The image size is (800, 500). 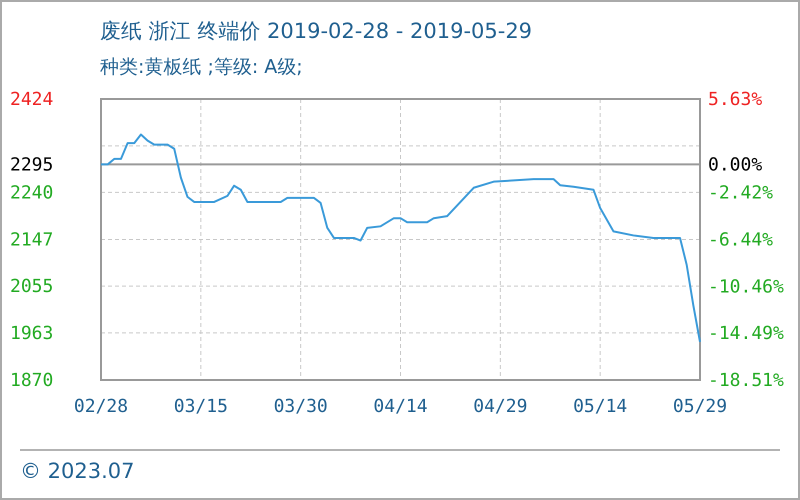 What do you see at coordinates (741, 240) in the screenshot?
I see `y2-tick-label: -6.44%` at bounding box center [741, 240].